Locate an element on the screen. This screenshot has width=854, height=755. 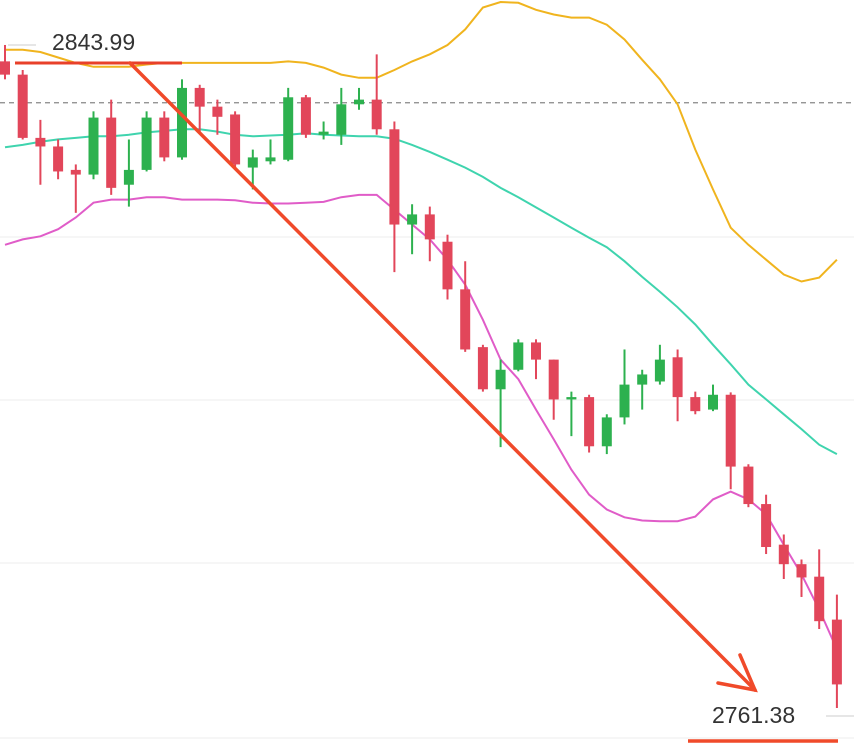
arrow-head is located at coordinates (737, 673).